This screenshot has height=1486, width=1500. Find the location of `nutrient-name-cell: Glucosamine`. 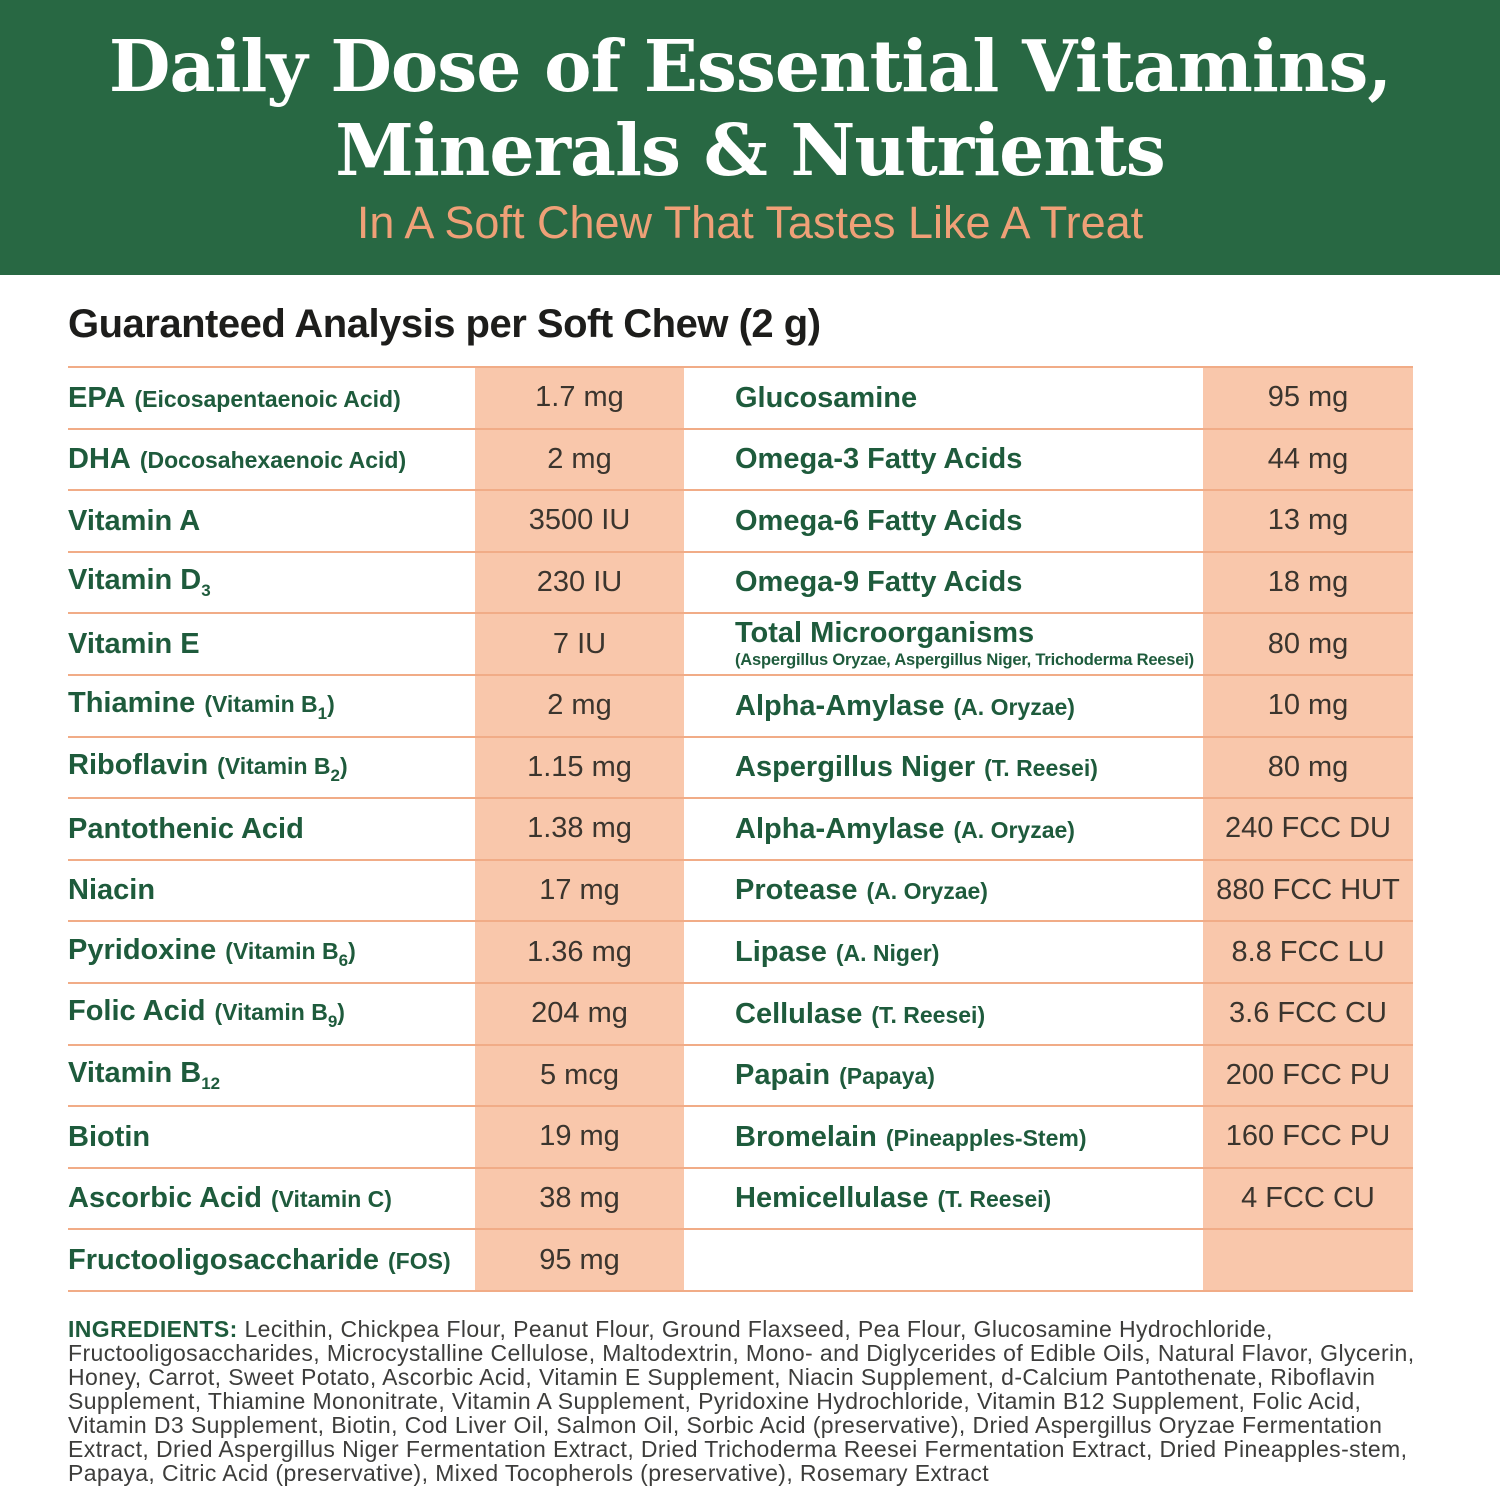

nutrient-name-cell: Glucosamine is located at coordinates (968, 398).